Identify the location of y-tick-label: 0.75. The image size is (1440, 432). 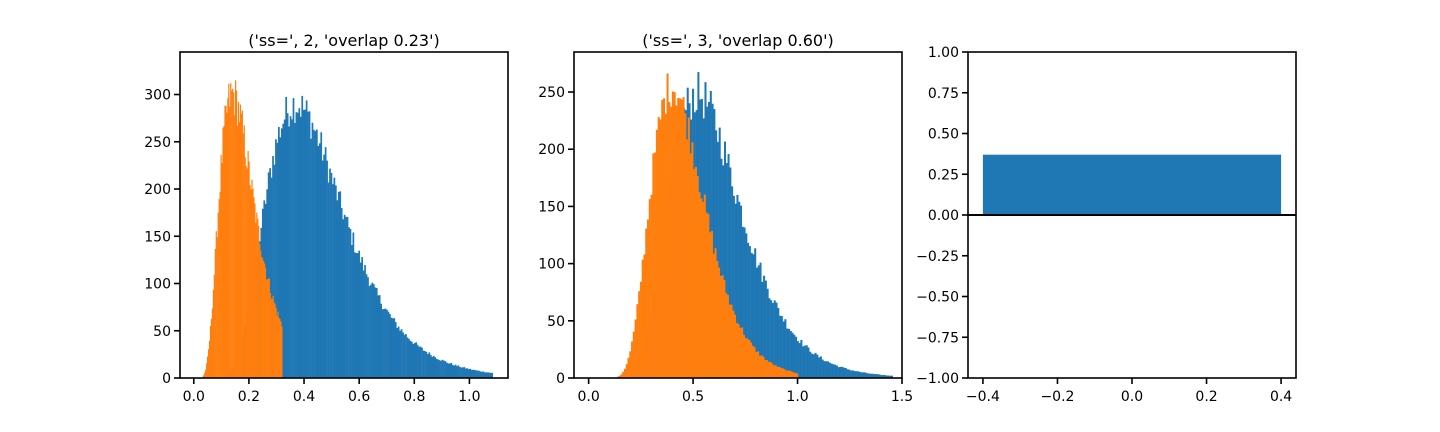
(943, 94).